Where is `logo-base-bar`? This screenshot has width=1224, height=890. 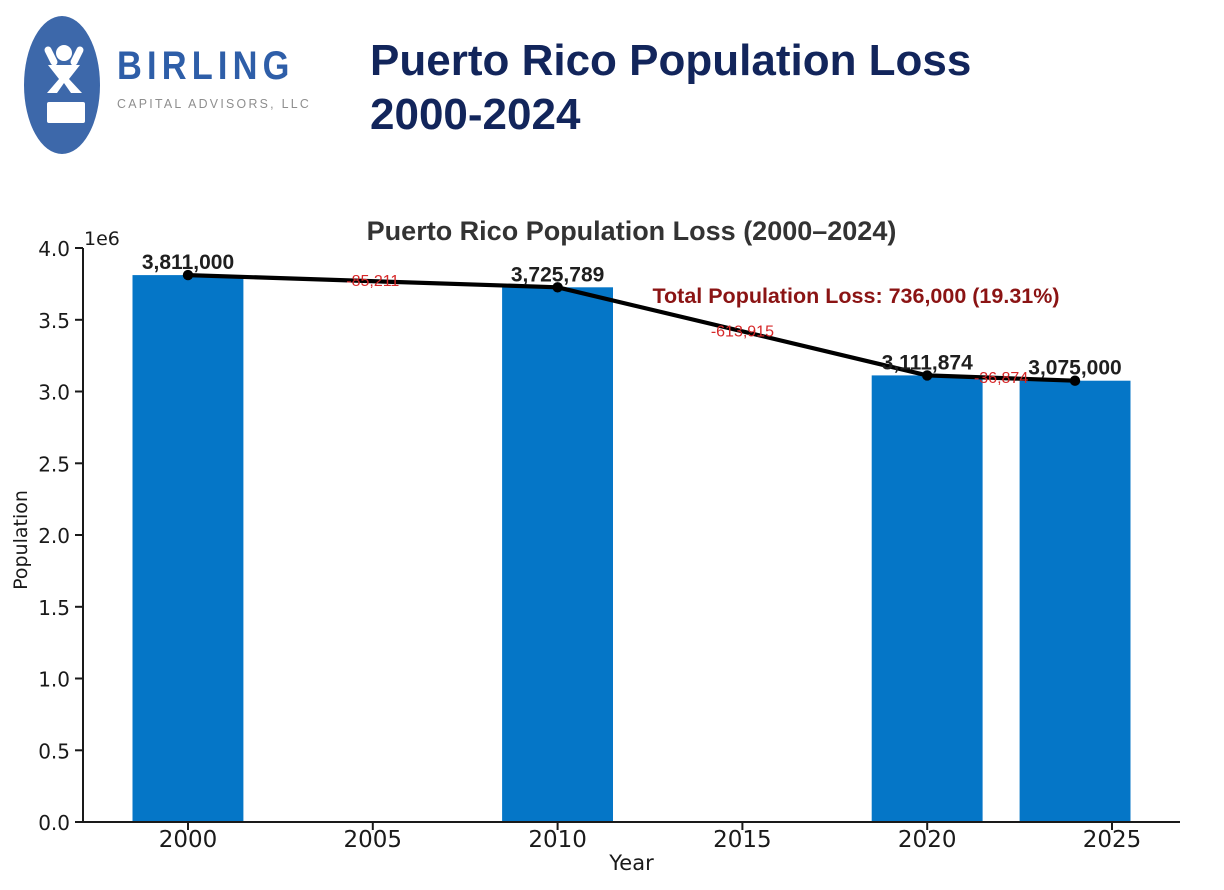 logo-base-bar is located at coordinates (66, 112).